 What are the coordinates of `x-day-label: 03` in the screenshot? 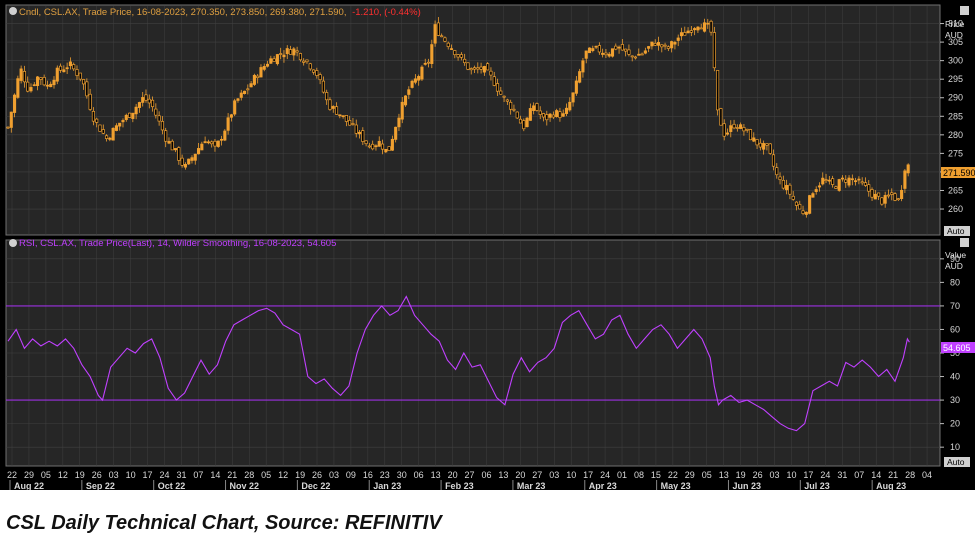 It's located at (554, 475).